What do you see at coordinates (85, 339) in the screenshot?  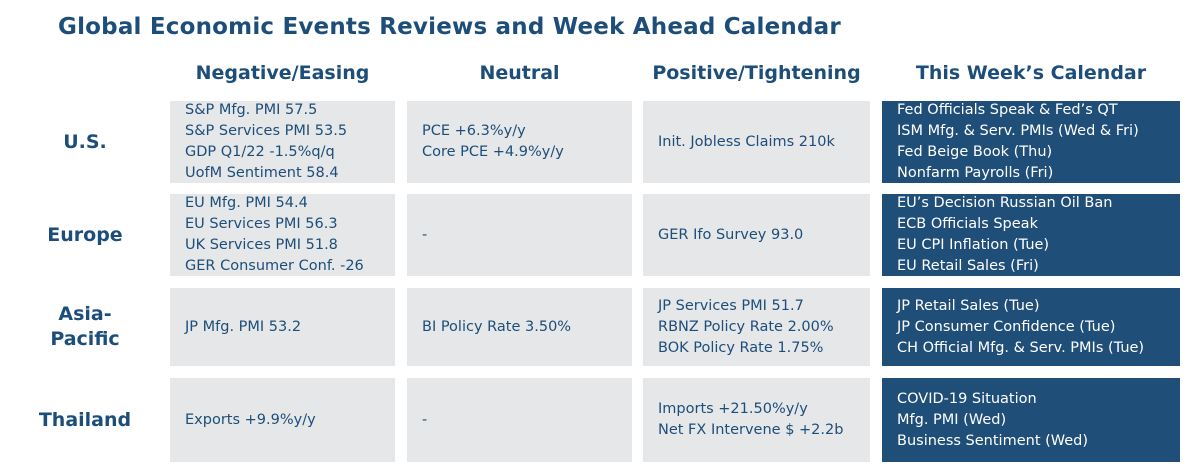 I see `row-label-line: Pacific` at bounding box center [85, 339].